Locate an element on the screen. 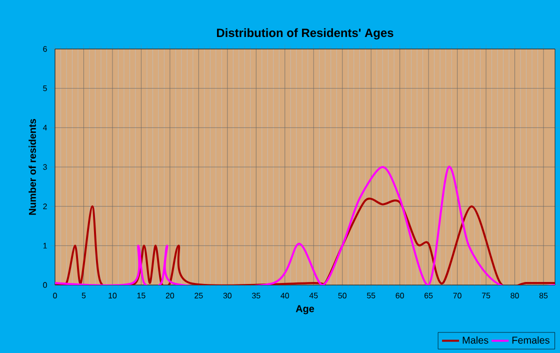 This screenshot has height=353, width=560. y-axis-title: Number of residents is located at coordinates (32, 166).